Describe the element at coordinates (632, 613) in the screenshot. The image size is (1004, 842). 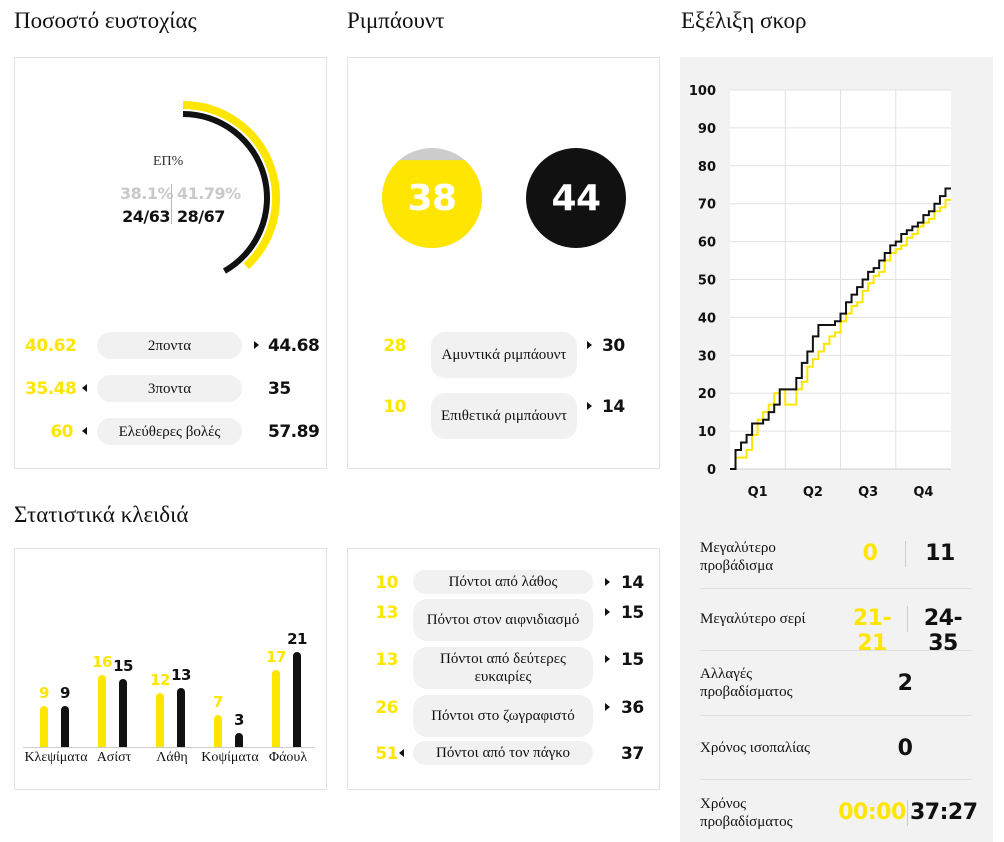
I see `away-fastbreak-points: 15` at that location.